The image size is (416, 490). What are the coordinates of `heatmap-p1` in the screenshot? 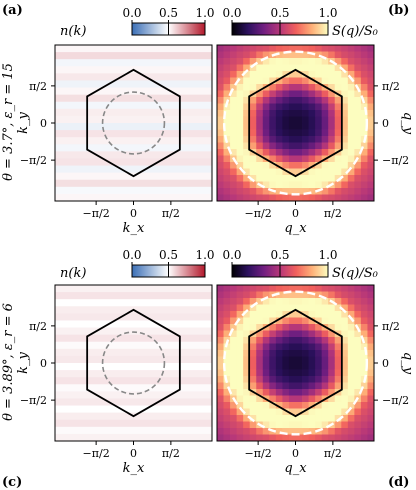 It's located at (295, 123).